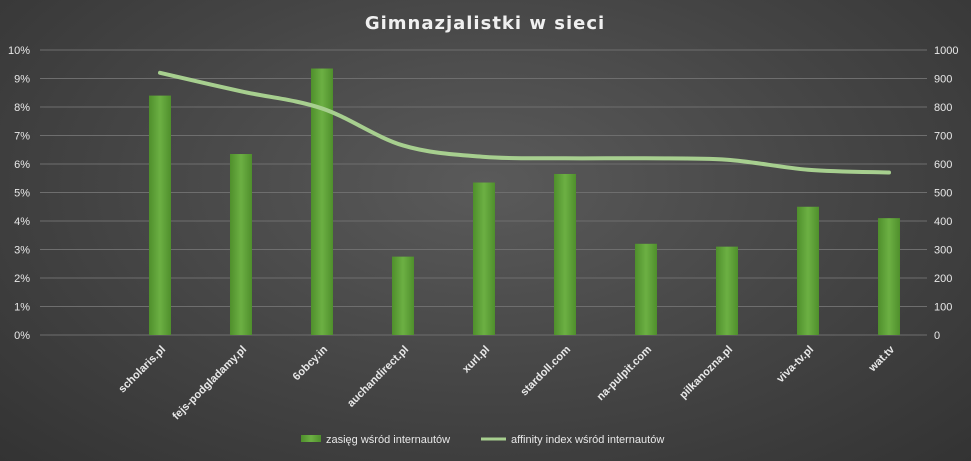  What do you see at coordinates (22, 80) in the screenshot?
I see `left-tick-label: 9%` at bounding box center [22, 80].